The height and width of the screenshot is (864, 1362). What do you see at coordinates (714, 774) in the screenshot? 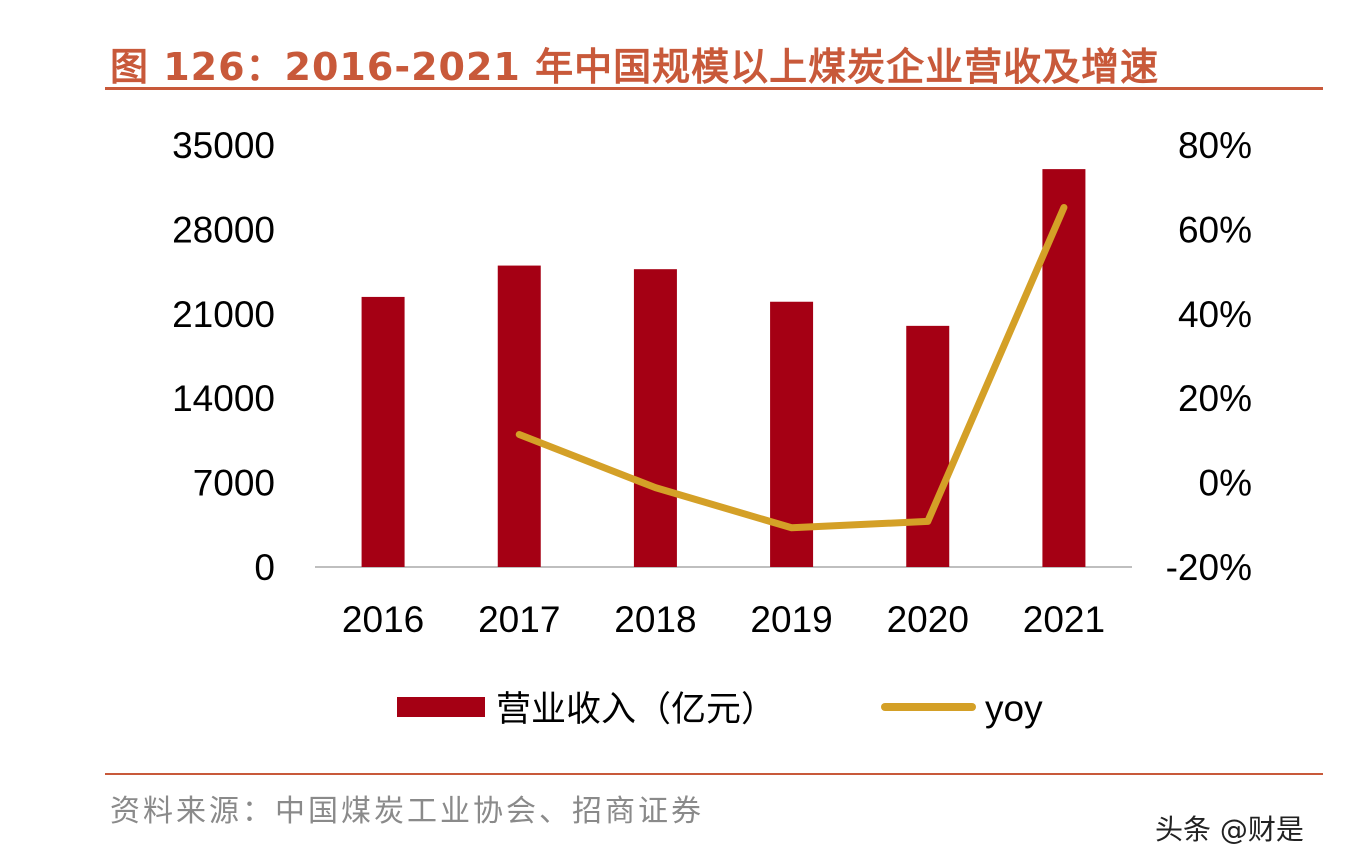
I see `footer-rule` at bounding box center [714, 774].